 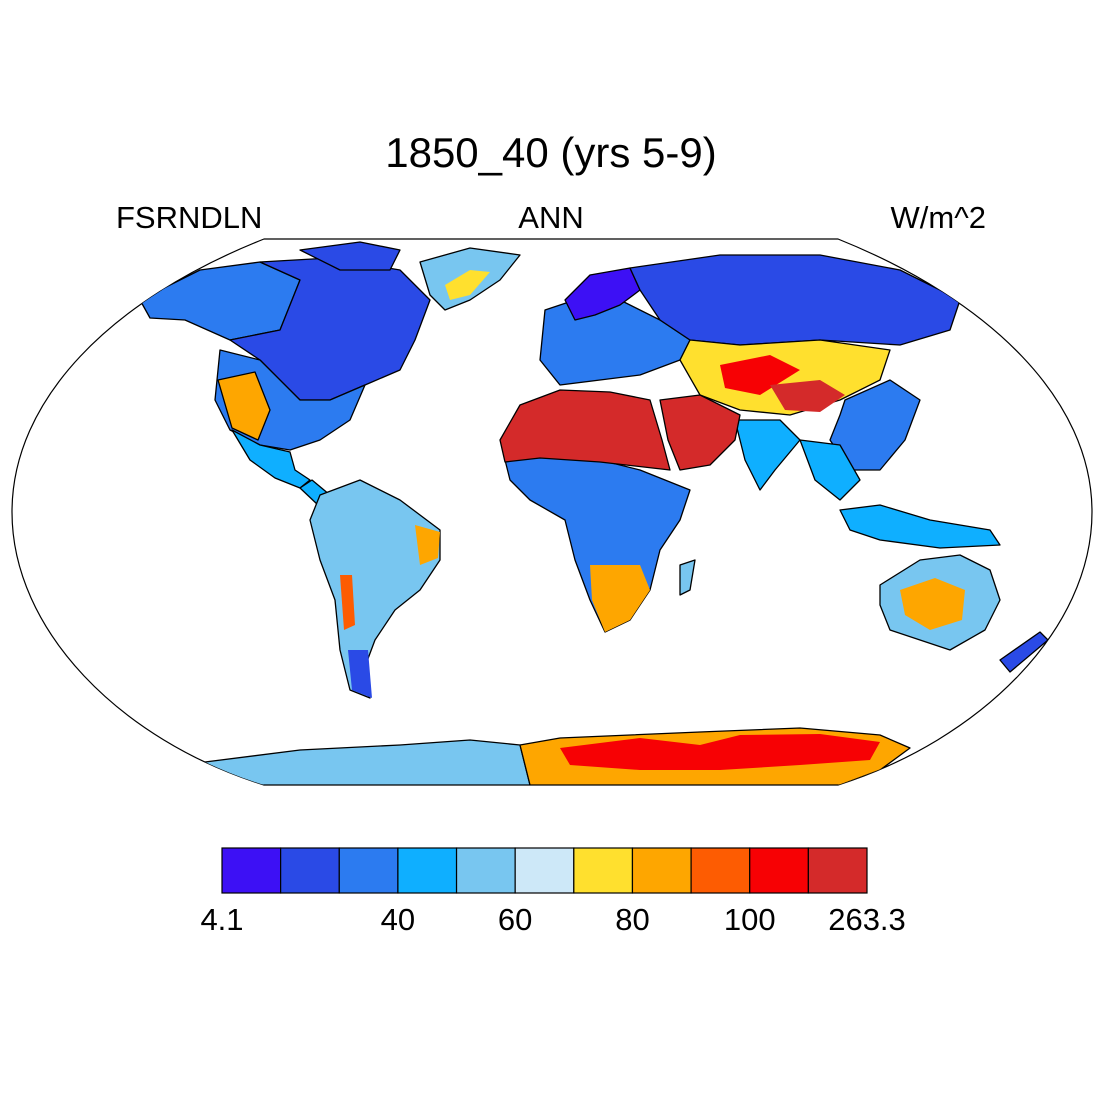 What do you see at coordinates (875, 425) in the screenshot?
I see `region-east-asia` at bounding box center [875, 425].